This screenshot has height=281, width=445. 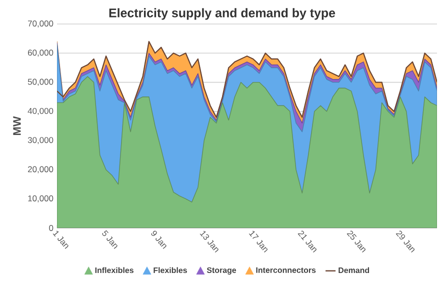 What do you see at coordinates (41, 198) in the screenshot?
I see `y-tick-label: 10,000` at bounding box center [41, 198].